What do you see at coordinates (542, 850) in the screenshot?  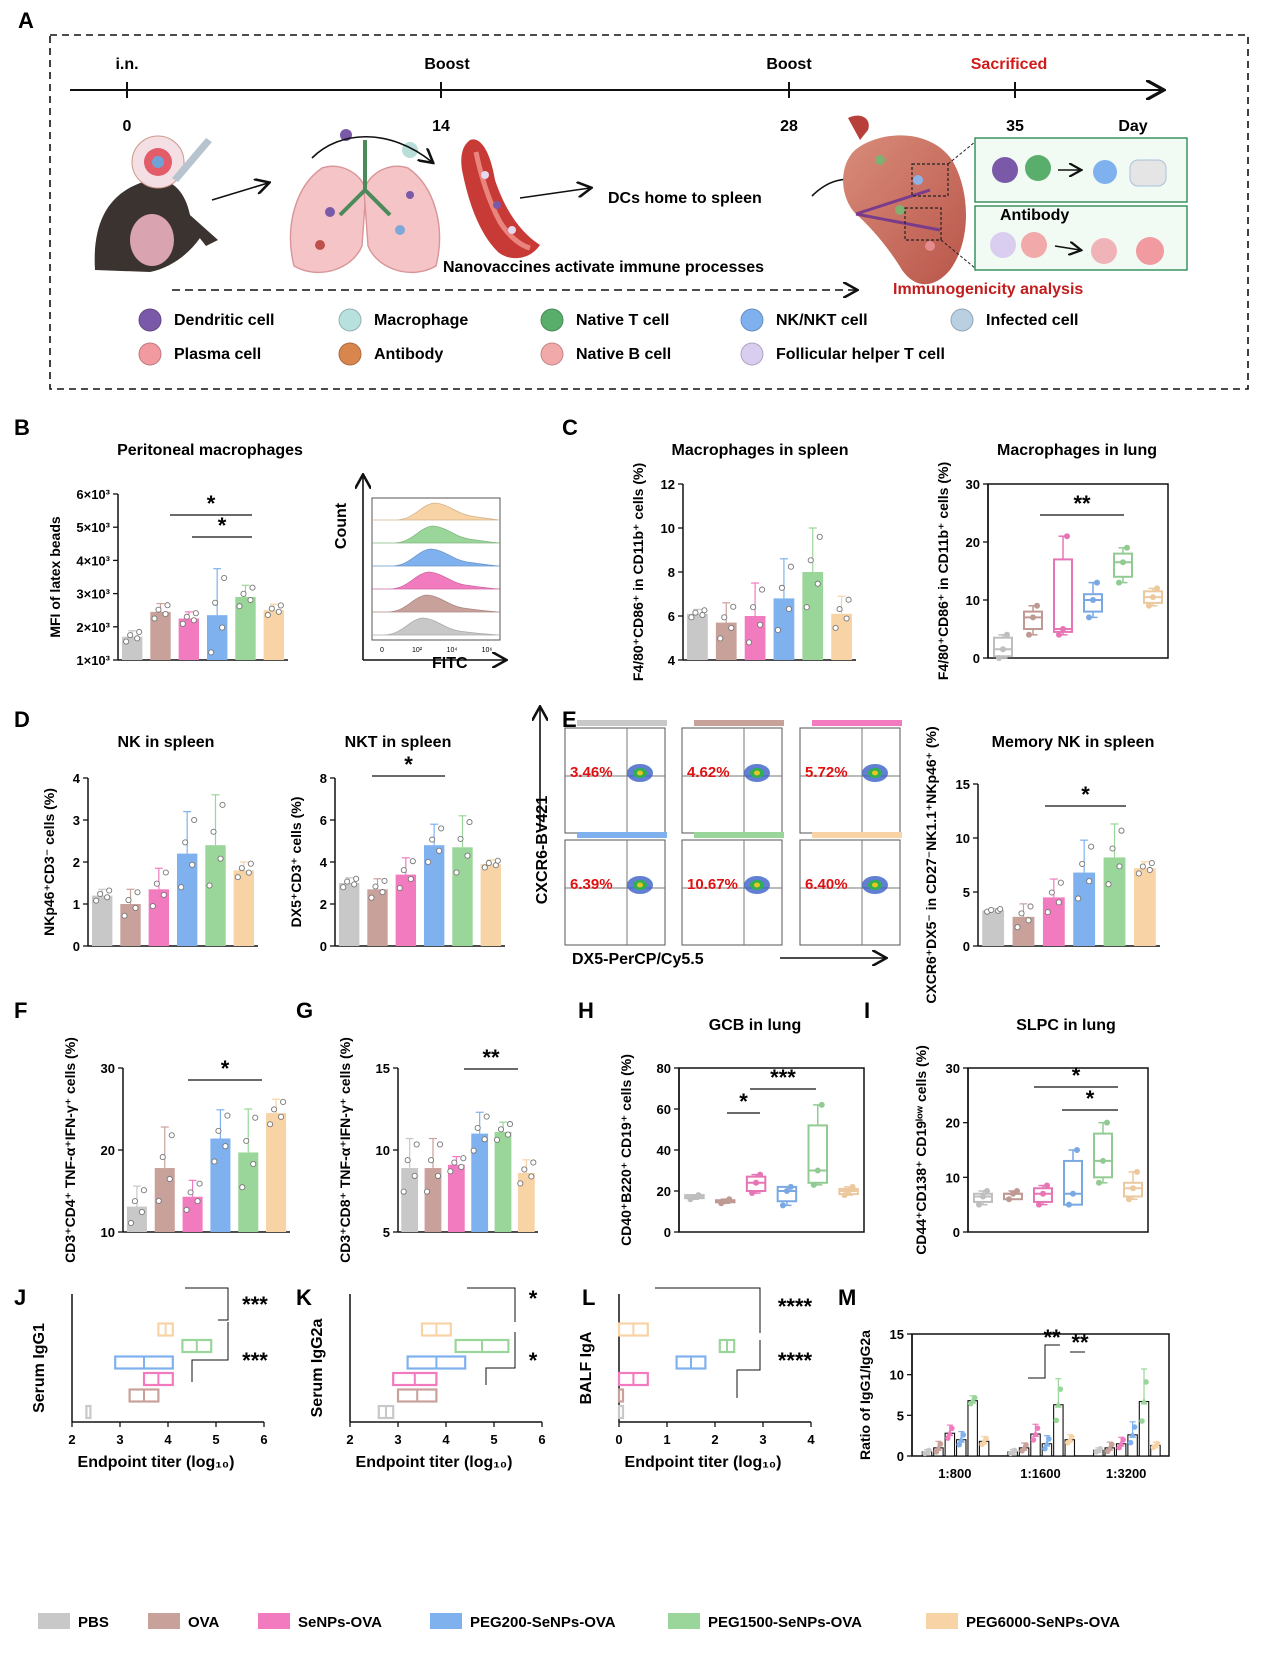 I see `dotplot-ylabel: CXCR6-BV421` at bounding box center [542, 850].